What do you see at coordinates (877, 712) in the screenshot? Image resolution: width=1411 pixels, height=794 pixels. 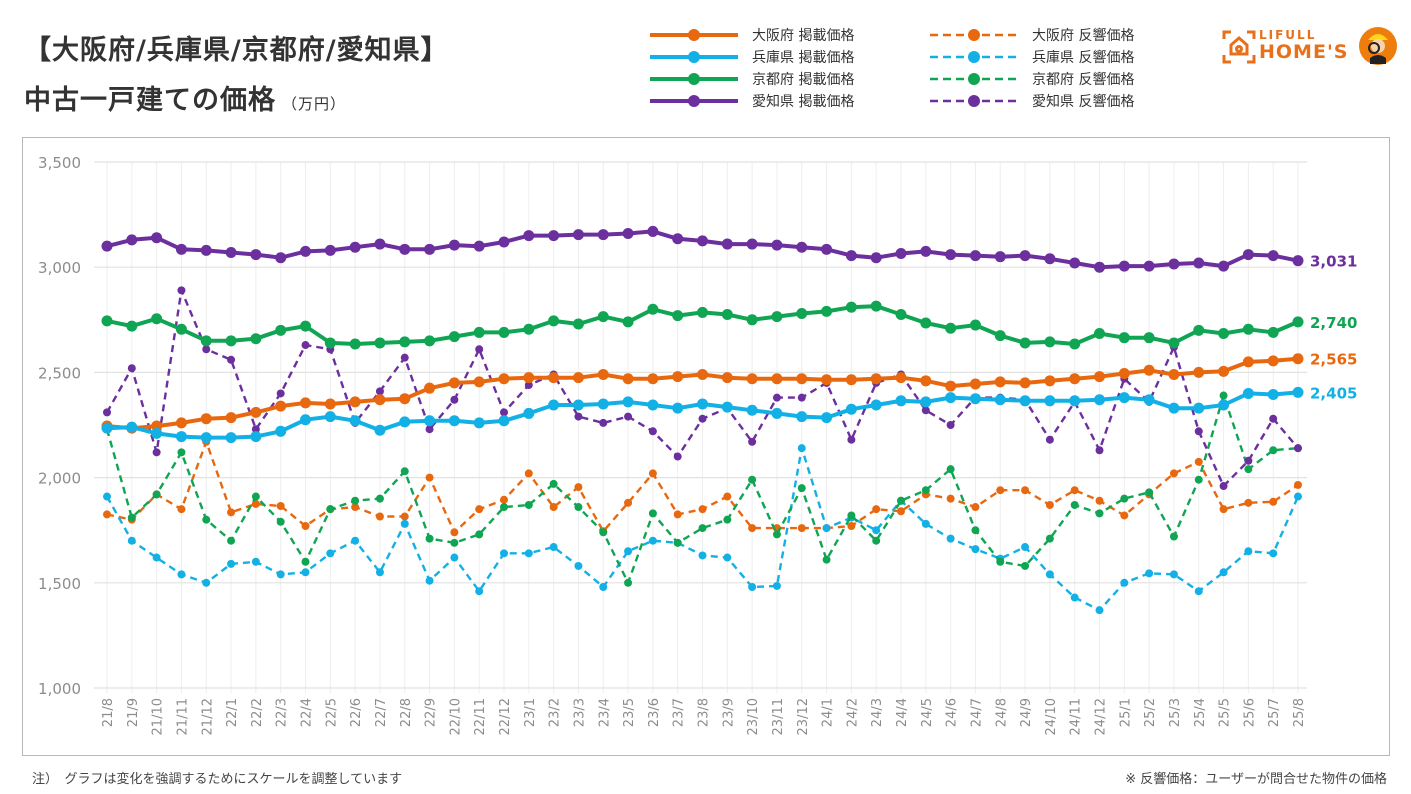 I see `x-tick-label: 24/3` at bounding box center [877, 712].